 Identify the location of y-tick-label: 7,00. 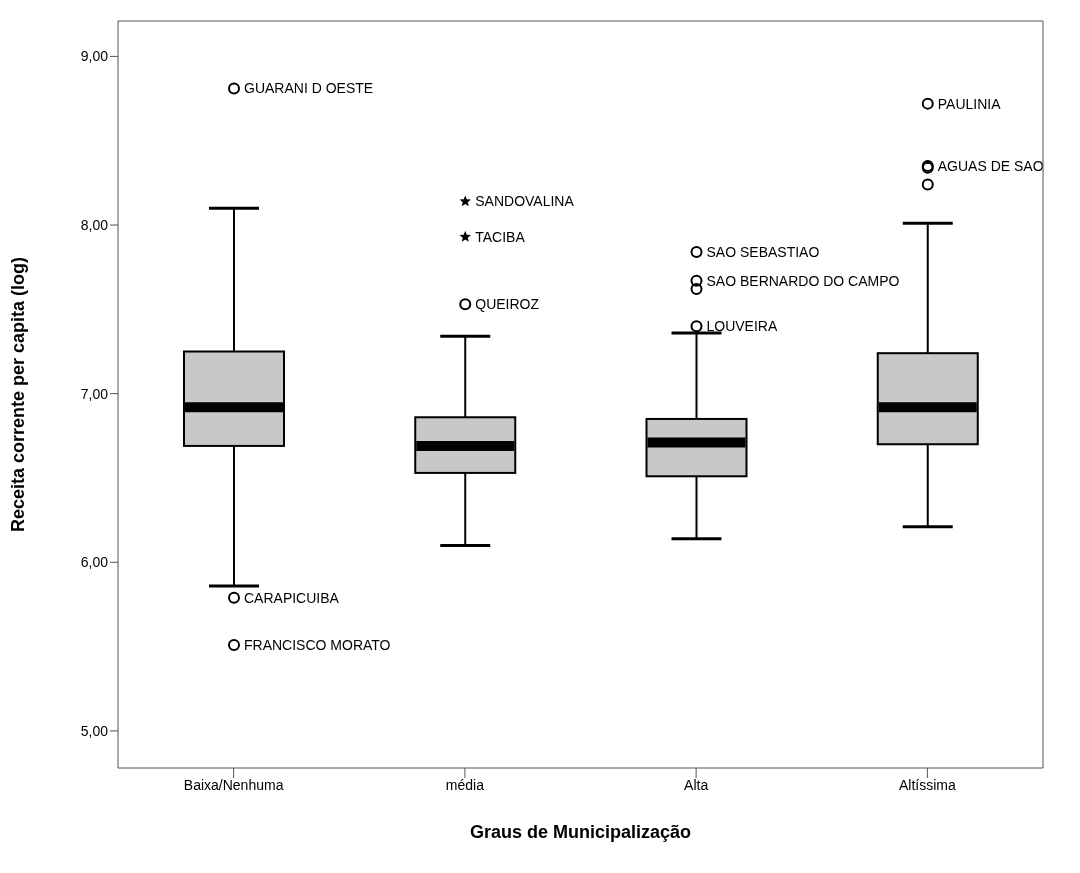
(94, 393).